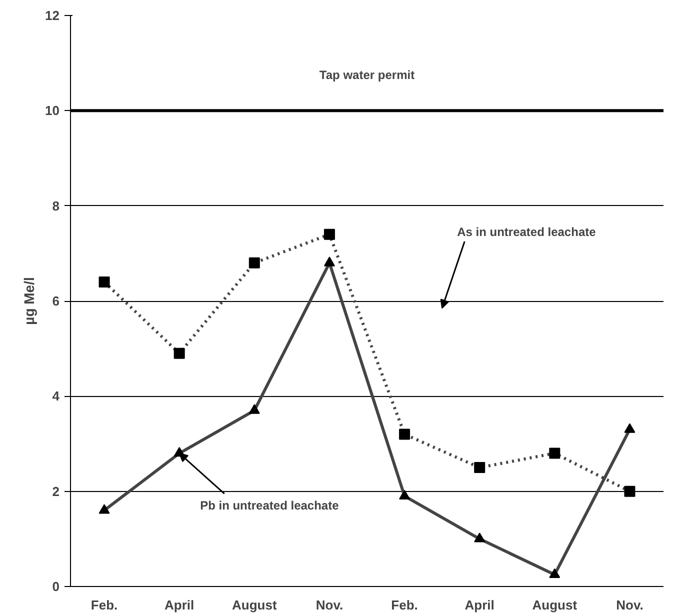 The image size is (673, 615). What do you see at coordinates (56, 301) in the screenshot?
I see `y-tick-label: 6` at bounding box center [56, 301].